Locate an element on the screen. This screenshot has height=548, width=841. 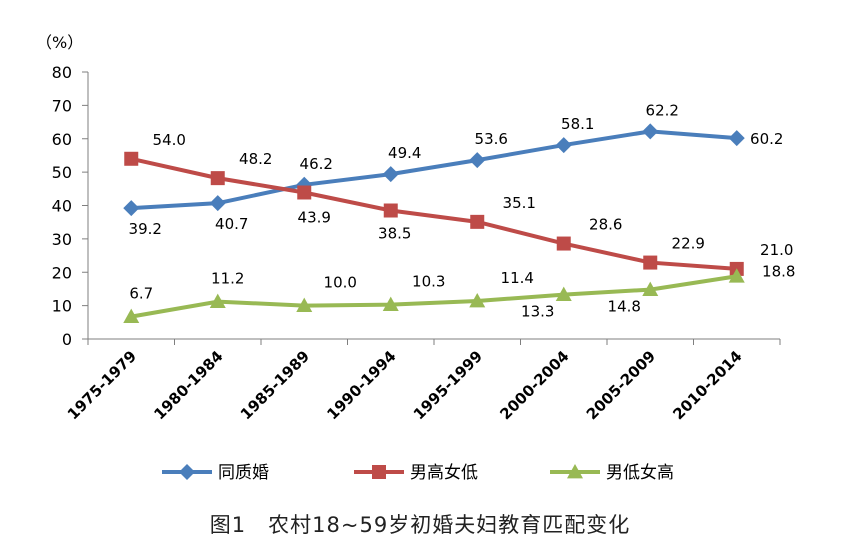
figure-caption: 图1 农村18~59岁初婚夫妇教育匹配变化 is located at coordinates (420, 525).